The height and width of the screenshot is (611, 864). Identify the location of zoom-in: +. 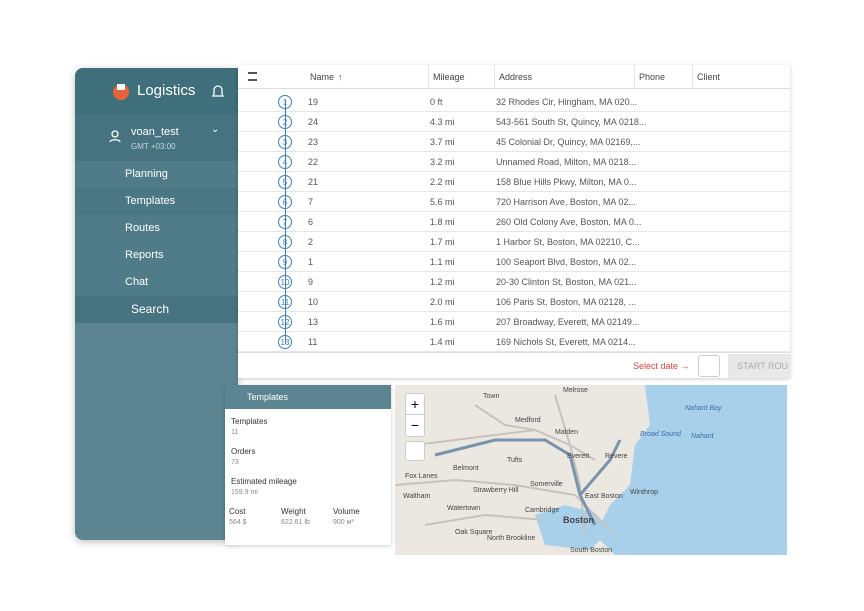
(415, 404).